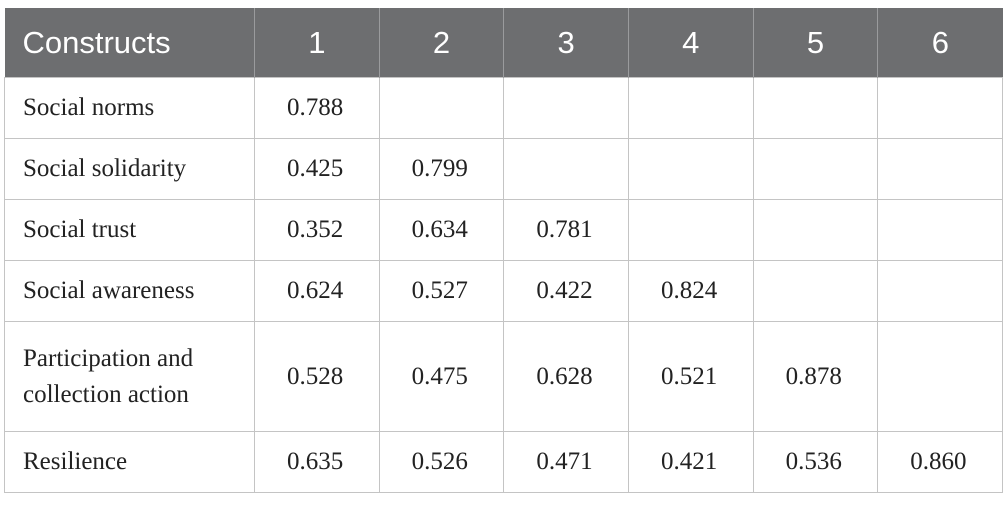 This screenshot has height=514, width=1005. What do you see at coordinates (690, 462) in the screenshot?
I see `value-cell: 0.421` at bounding box center [690, 462].